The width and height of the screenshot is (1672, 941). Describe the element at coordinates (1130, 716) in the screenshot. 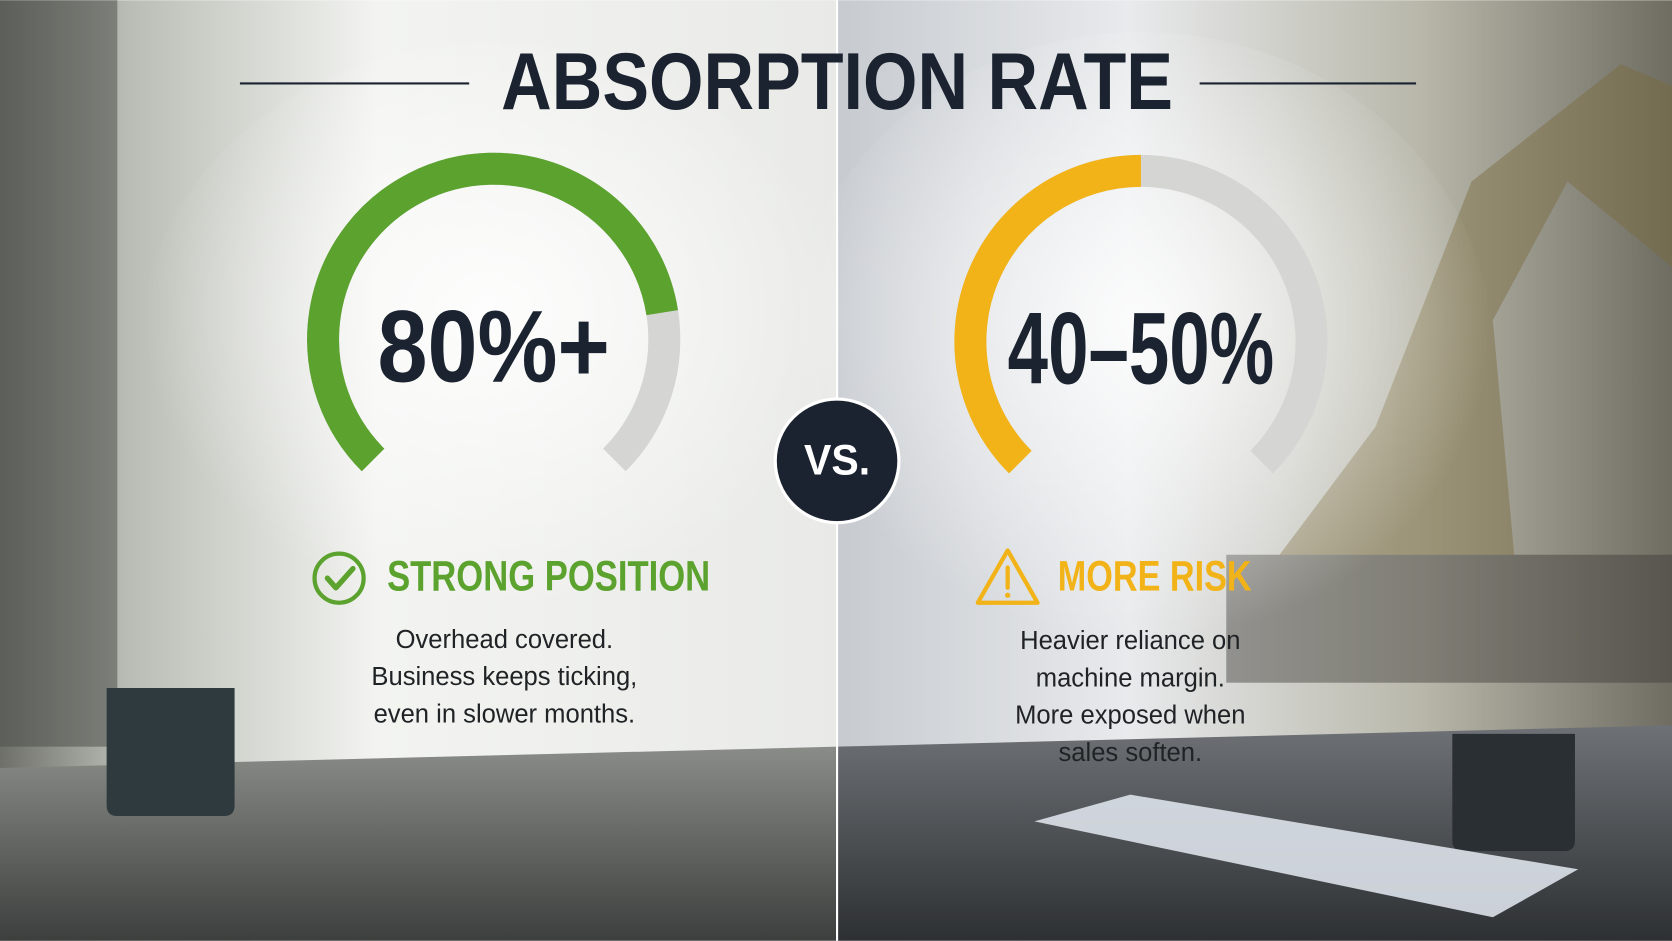

I see `description-line: More exposed when` at that location.